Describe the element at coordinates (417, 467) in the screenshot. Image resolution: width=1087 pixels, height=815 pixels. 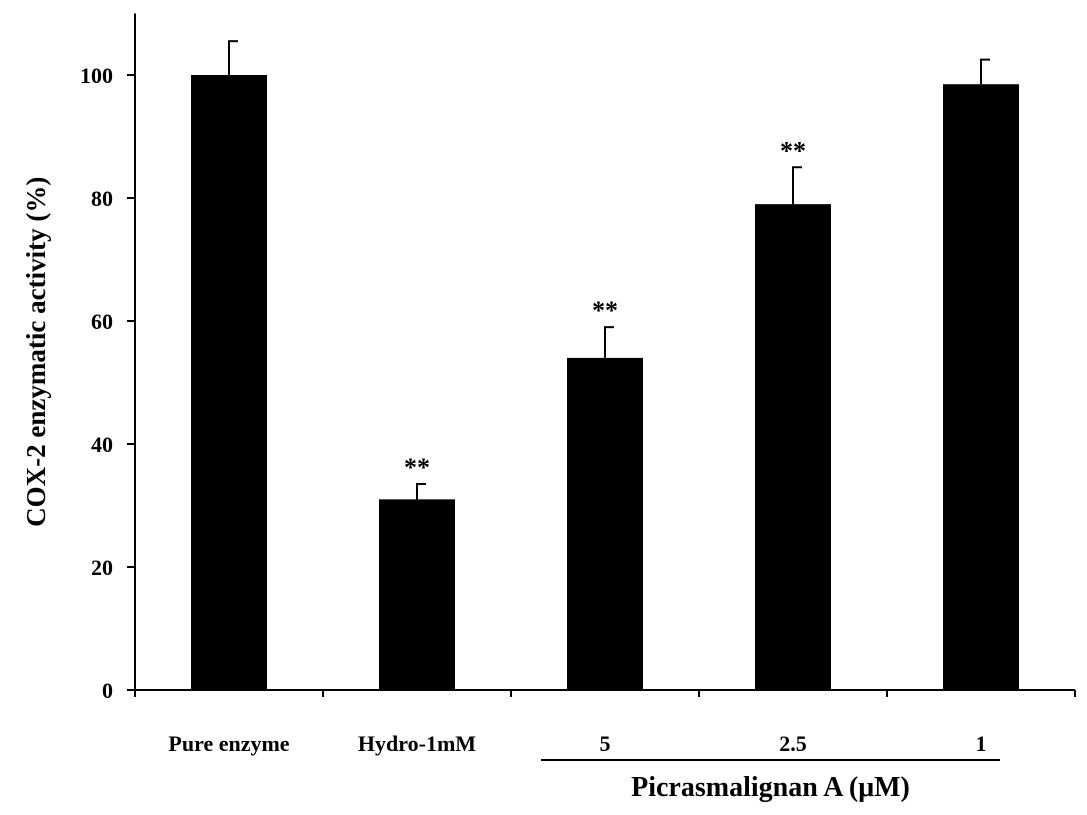
I see `significance-label-2: **` at that location.